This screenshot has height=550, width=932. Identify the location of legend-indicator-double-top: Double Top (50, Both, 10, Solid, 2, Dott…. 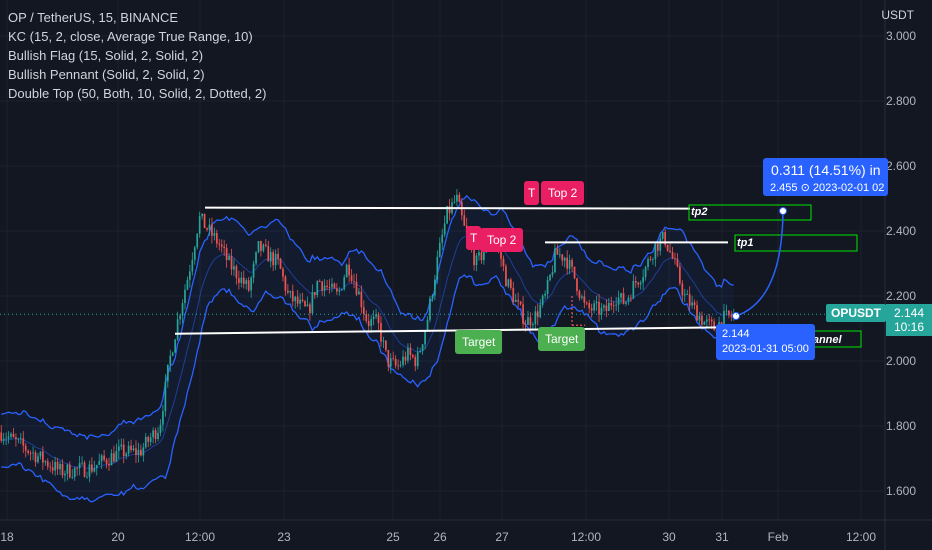
(137, 93).